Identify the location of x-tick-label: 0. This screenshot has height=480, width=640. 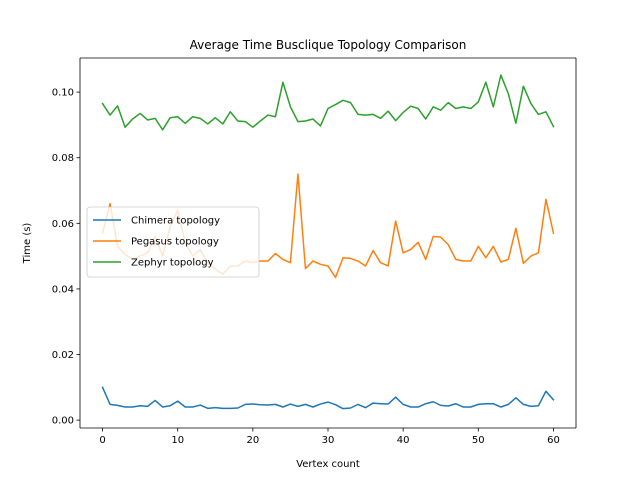
(102, 440).